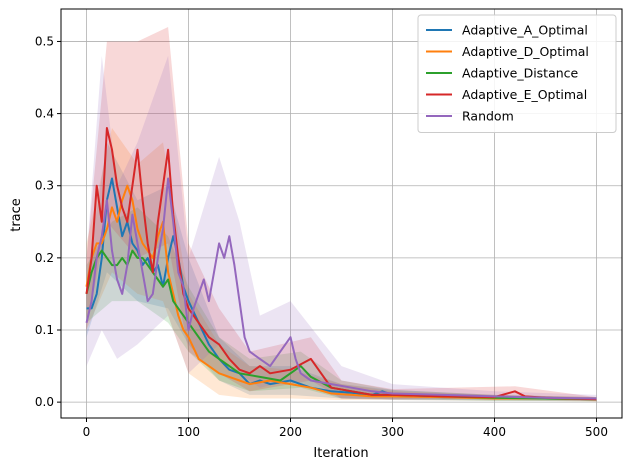 The width and height of the screenshot is (630, 474). I want to click on x-tick-label: 0, so click(87, 432).